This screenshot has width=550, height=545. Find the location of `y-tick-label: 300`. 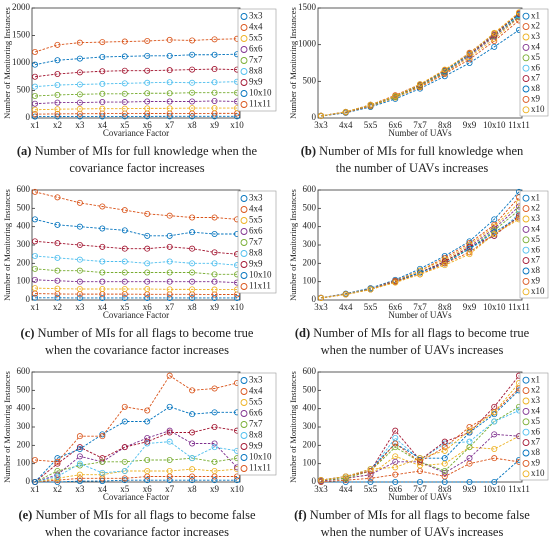

y-tick-label: 300 is located at coordinates (24, 426).